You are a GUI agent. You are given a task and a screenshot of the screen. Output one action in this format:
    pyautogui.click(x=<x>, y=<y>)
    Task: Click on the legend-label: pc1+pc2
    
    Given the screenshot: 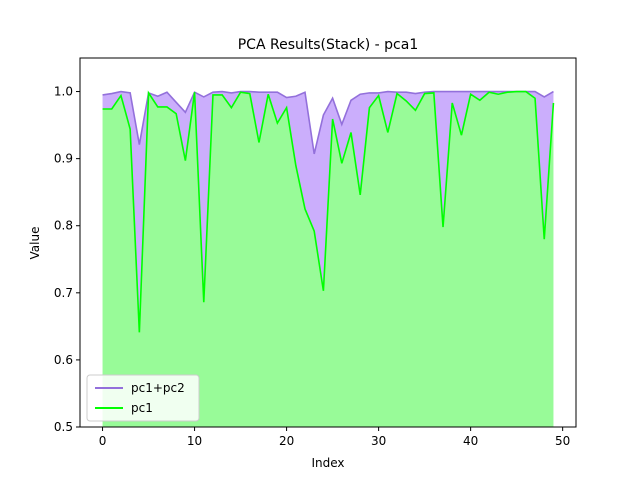 What is the action you would take?
    pyautogui.click(x=158, y=388)
    